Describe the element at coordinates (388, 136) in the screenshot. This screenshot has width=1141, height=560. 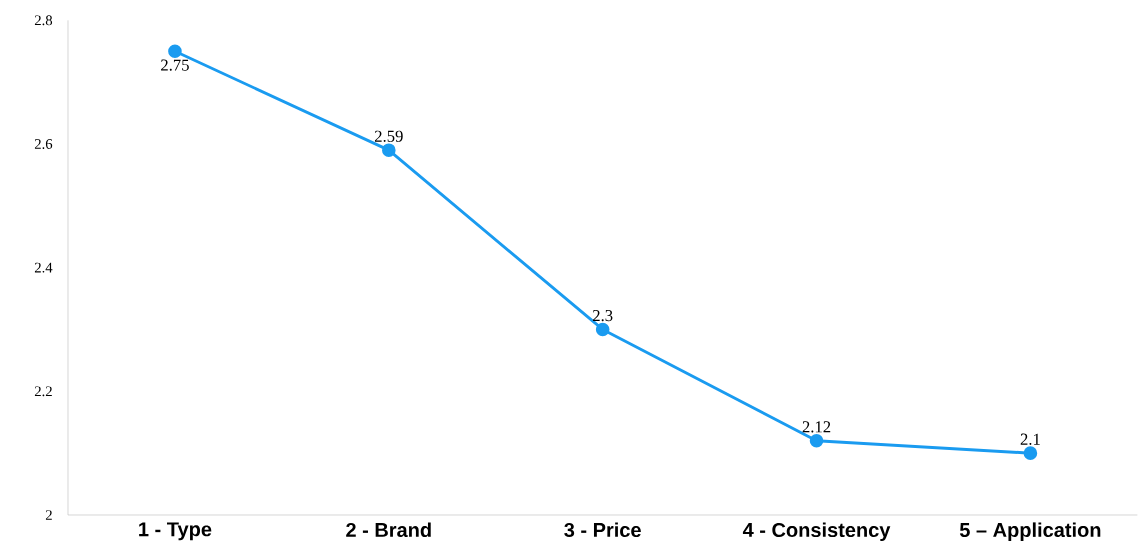
I see `data-label: 2.59` at that location.